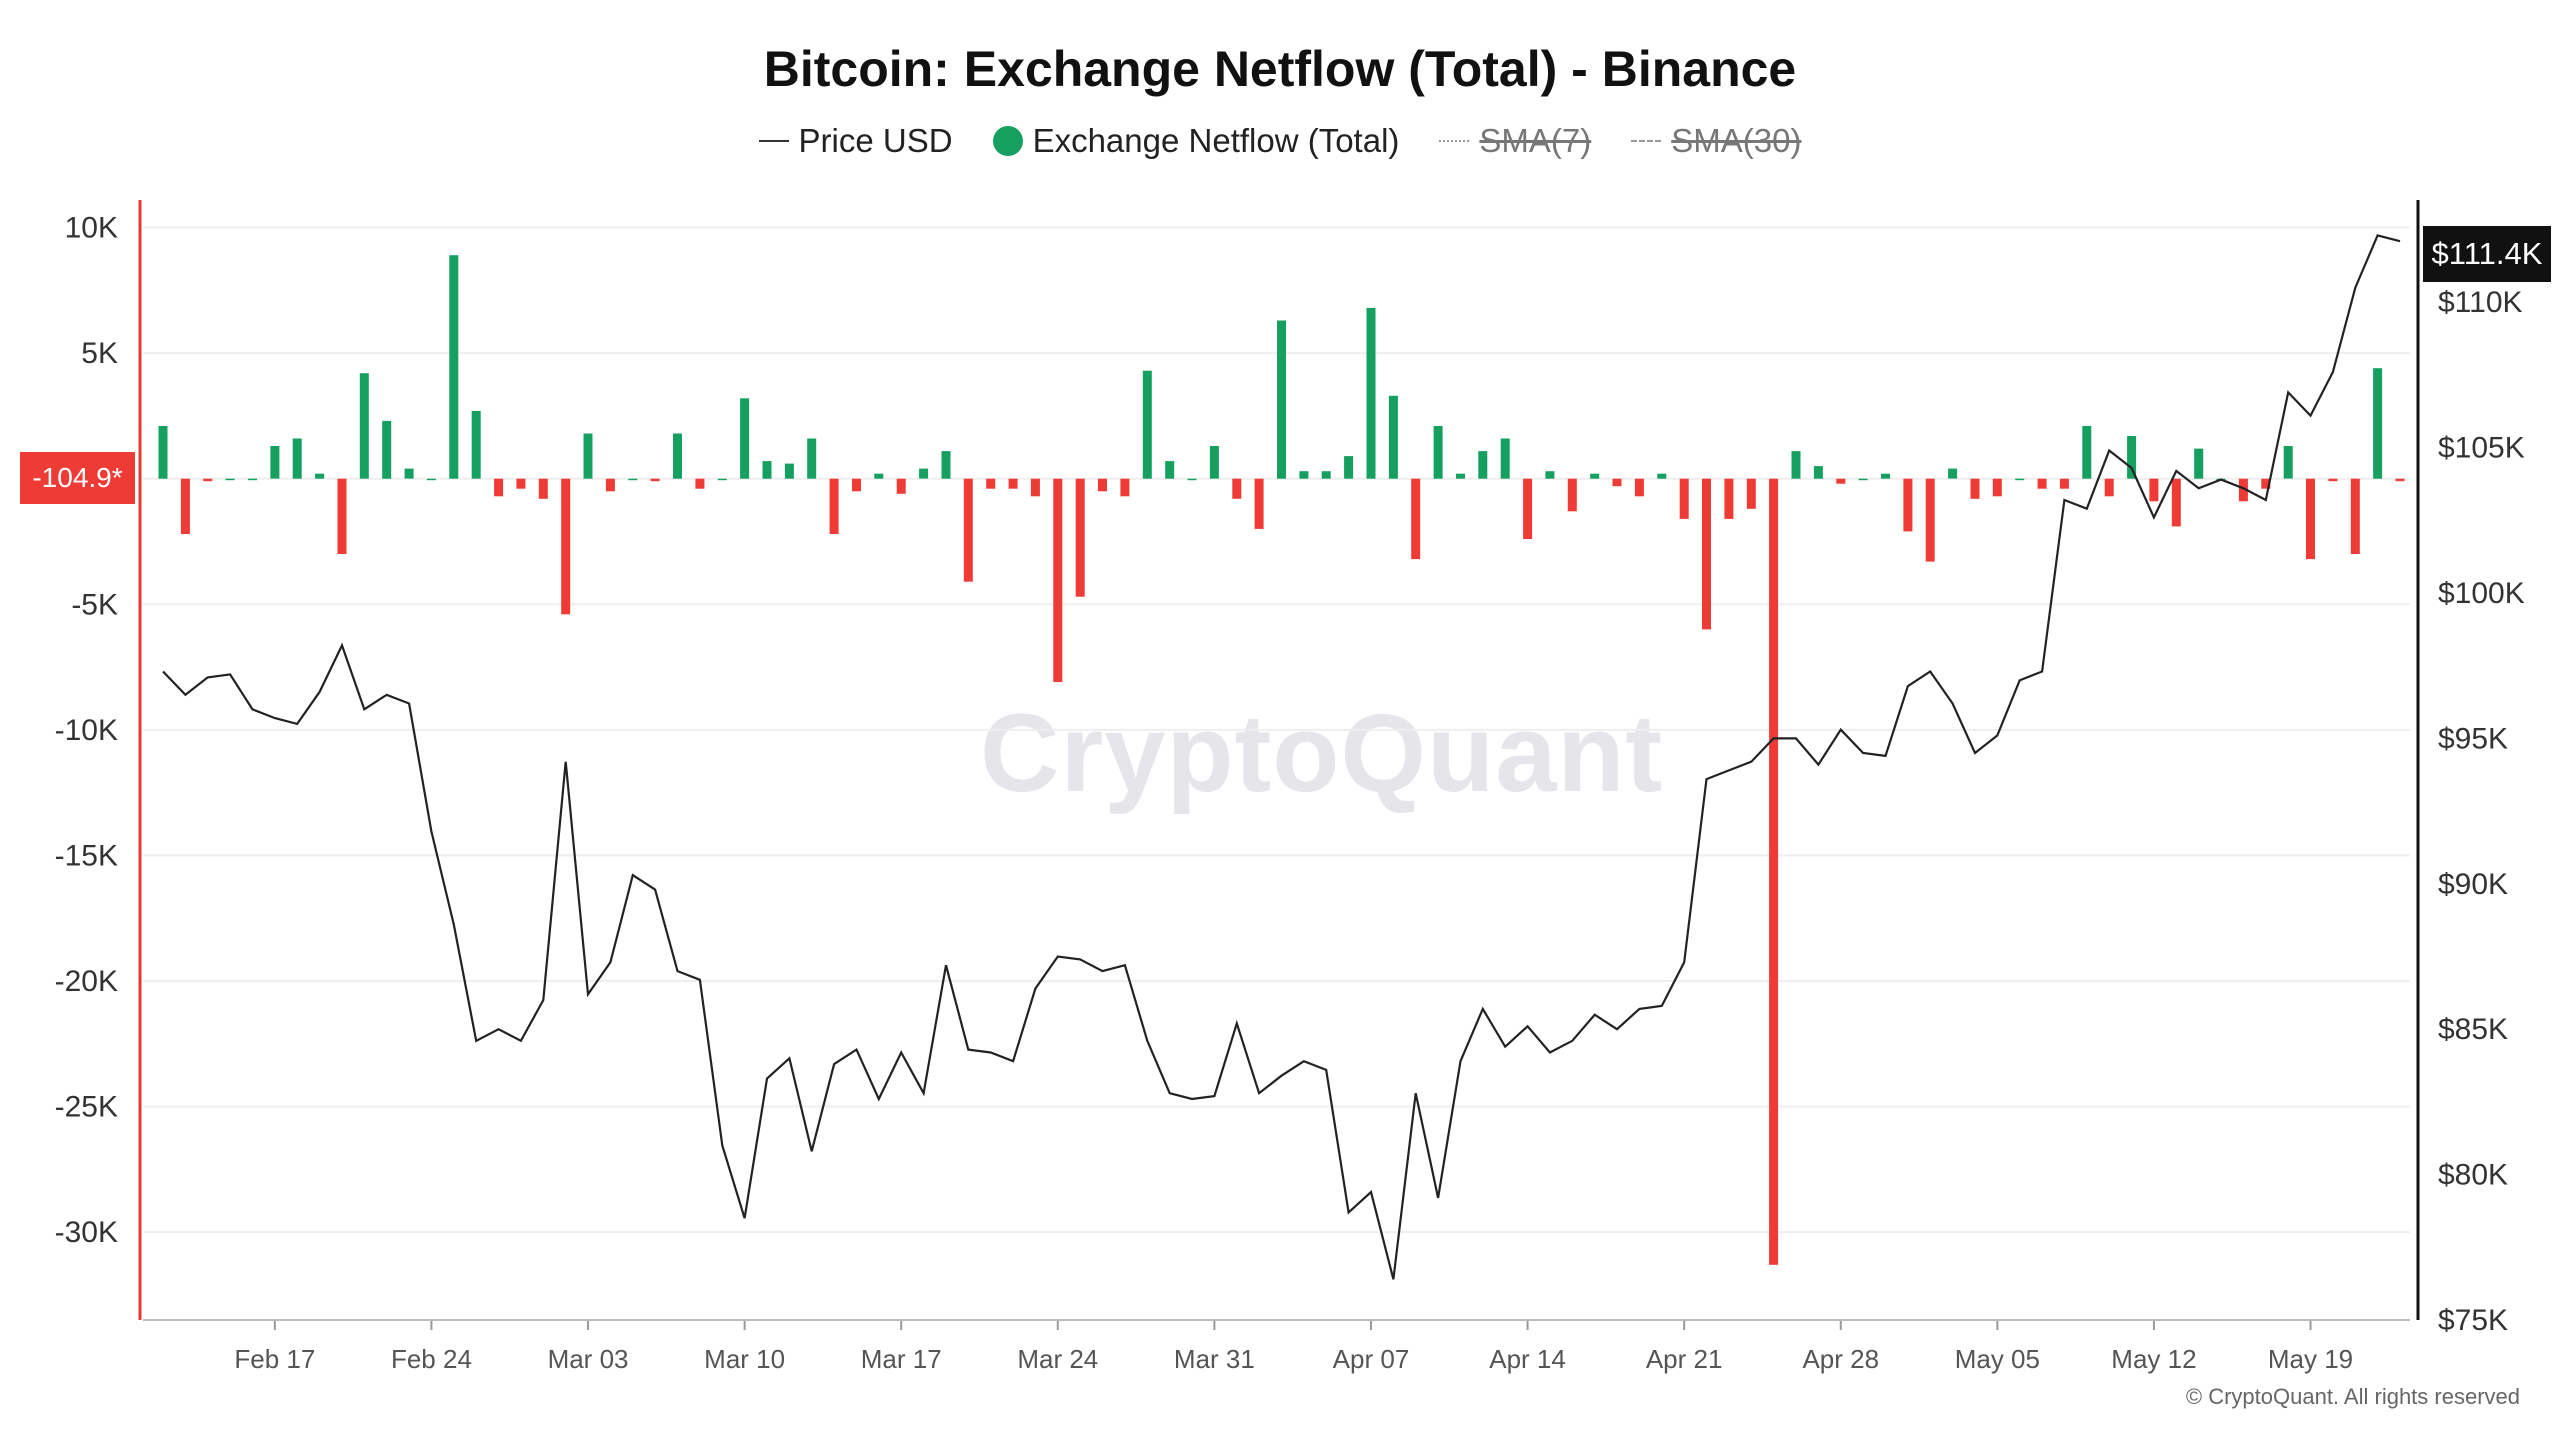  I want to click on legend-item-price: Price USD, so click(855, 141).